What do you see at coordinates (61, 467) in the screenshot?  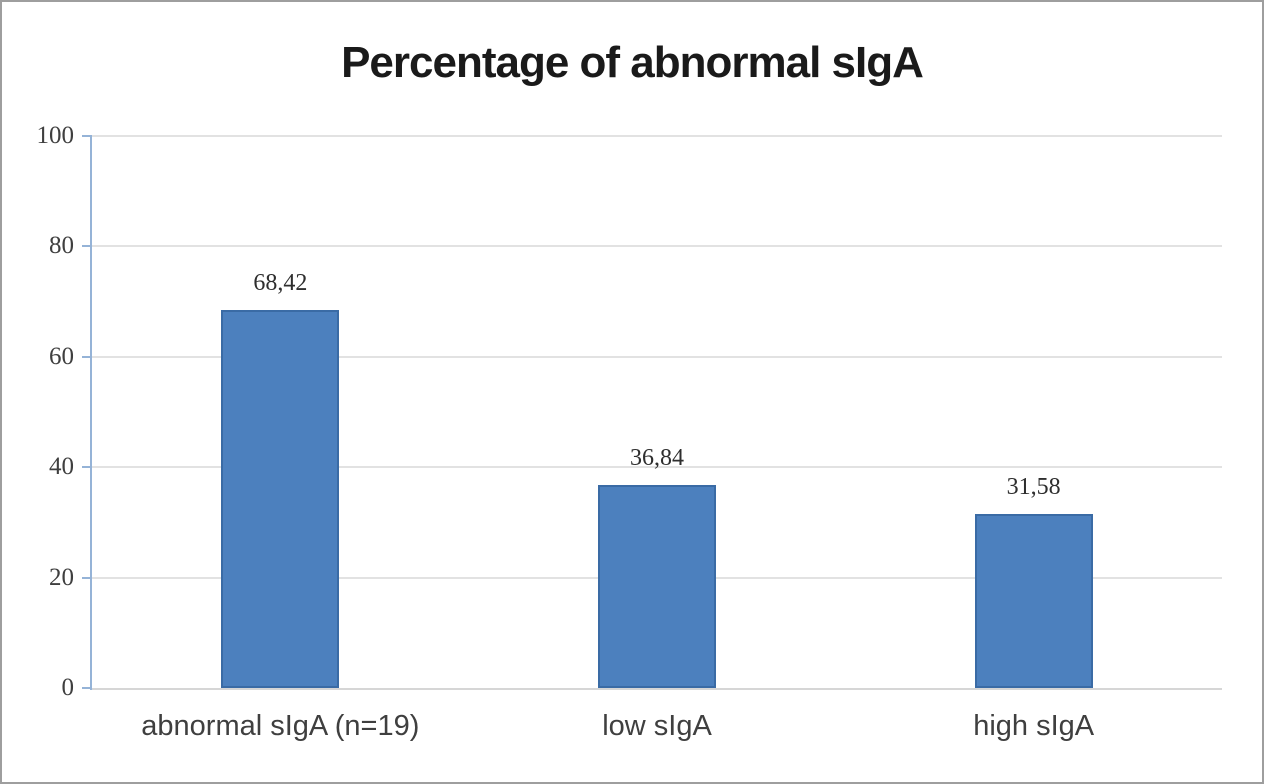 I see `y-axis-tick-label: 40` at bounding box center [61, 467].